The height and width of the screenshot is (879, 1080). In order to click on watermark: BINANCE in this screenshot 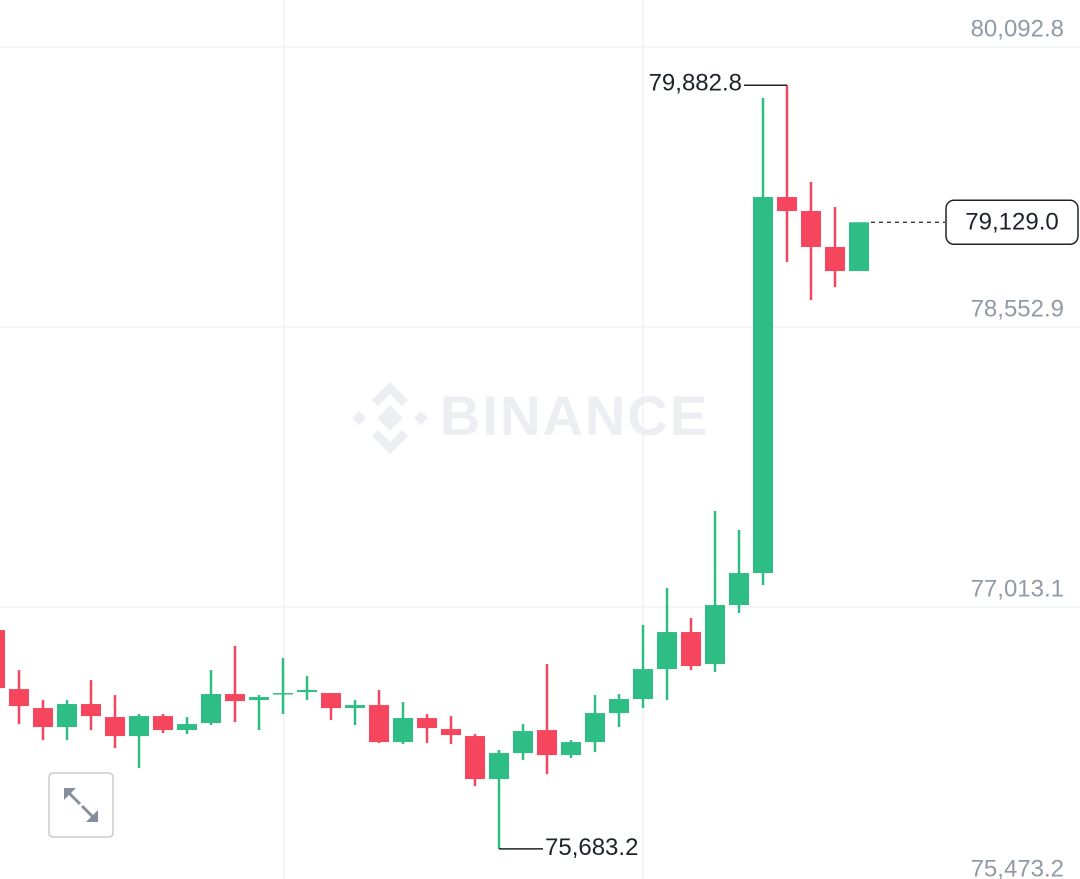, I will do `click(574, 415)`.